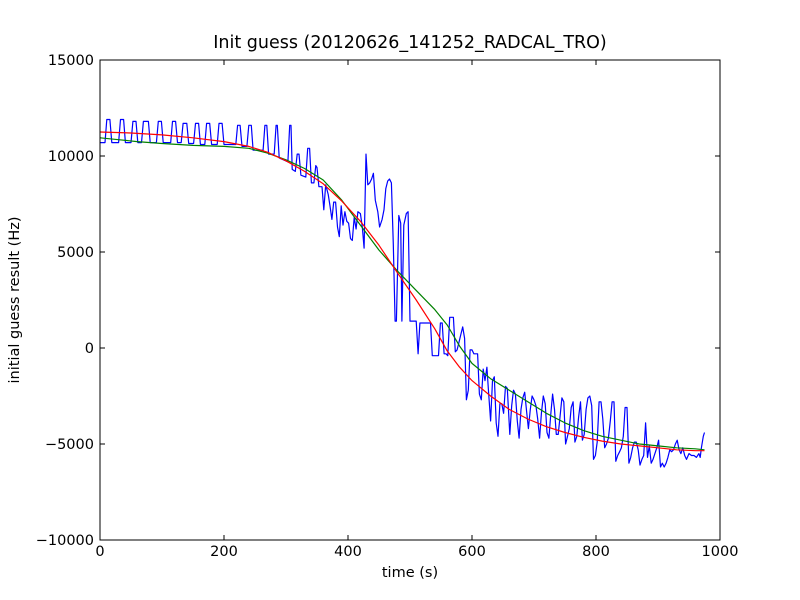  I want to click on y-tick-label: 10000, so click(71, 157).